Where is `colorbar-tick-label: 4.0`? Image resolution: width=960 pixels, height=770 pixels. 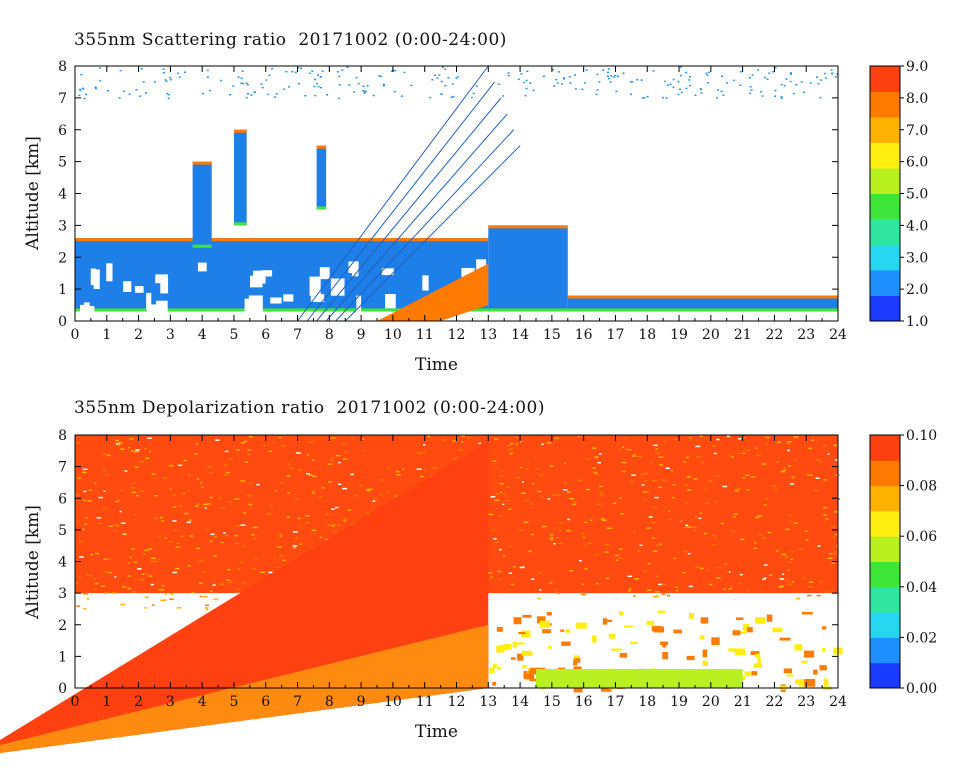 colorbar-tick-label: 4.0 is located at coordinates (917, 226).